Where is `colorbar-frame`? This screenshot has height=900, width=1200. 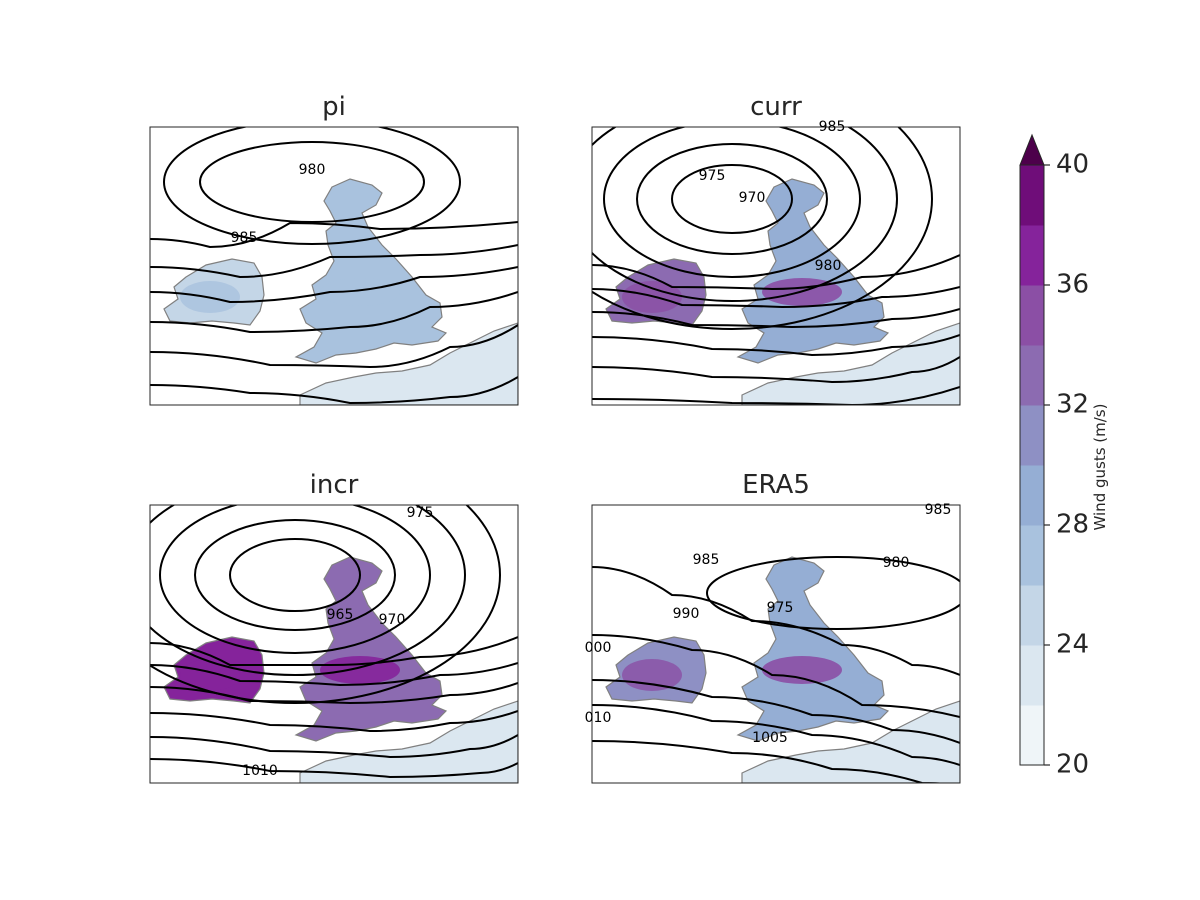
colorbar-frame is located at coordinates (1032, 465).